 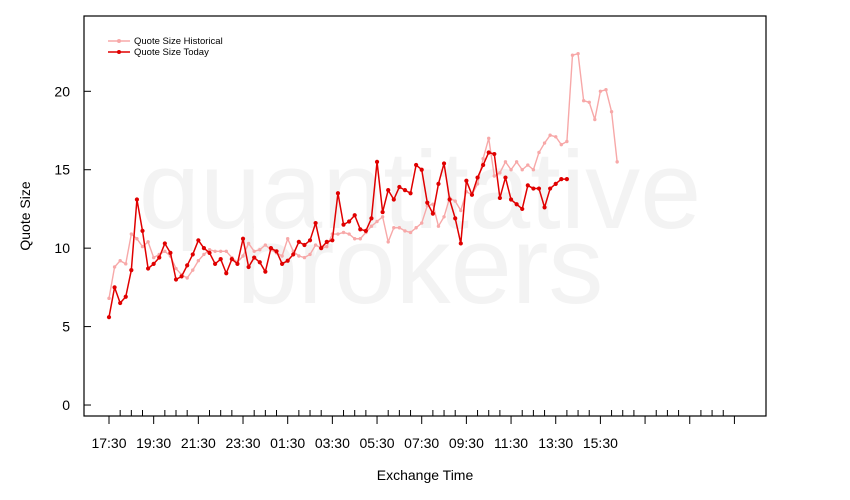 I want to click on x-tick-label: 17:30, so click(x=108, y=443).